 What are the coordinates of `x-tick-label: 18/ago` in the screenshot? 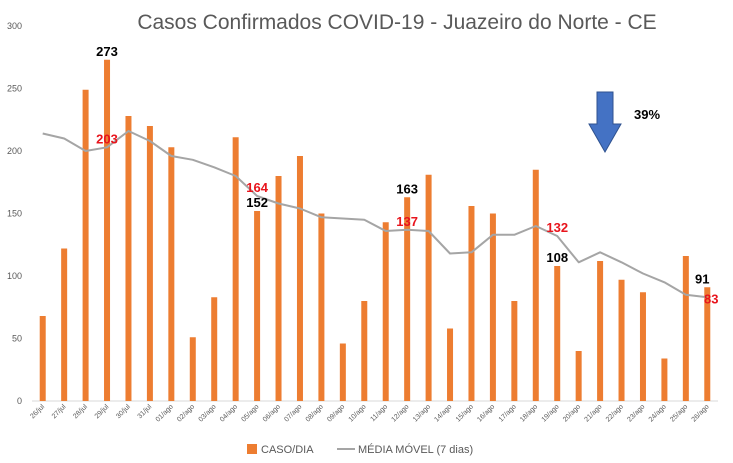 It's located at (529, 413).